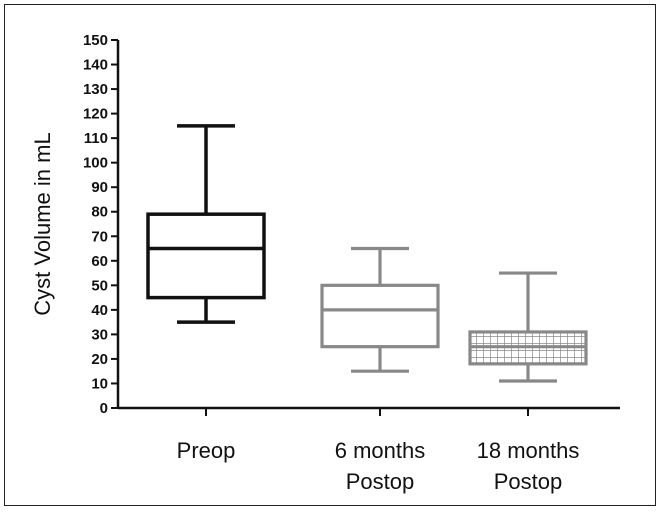 This screenshot has height=512, width=662. I want to click on y-tick-label: 130, so click(95, 89).